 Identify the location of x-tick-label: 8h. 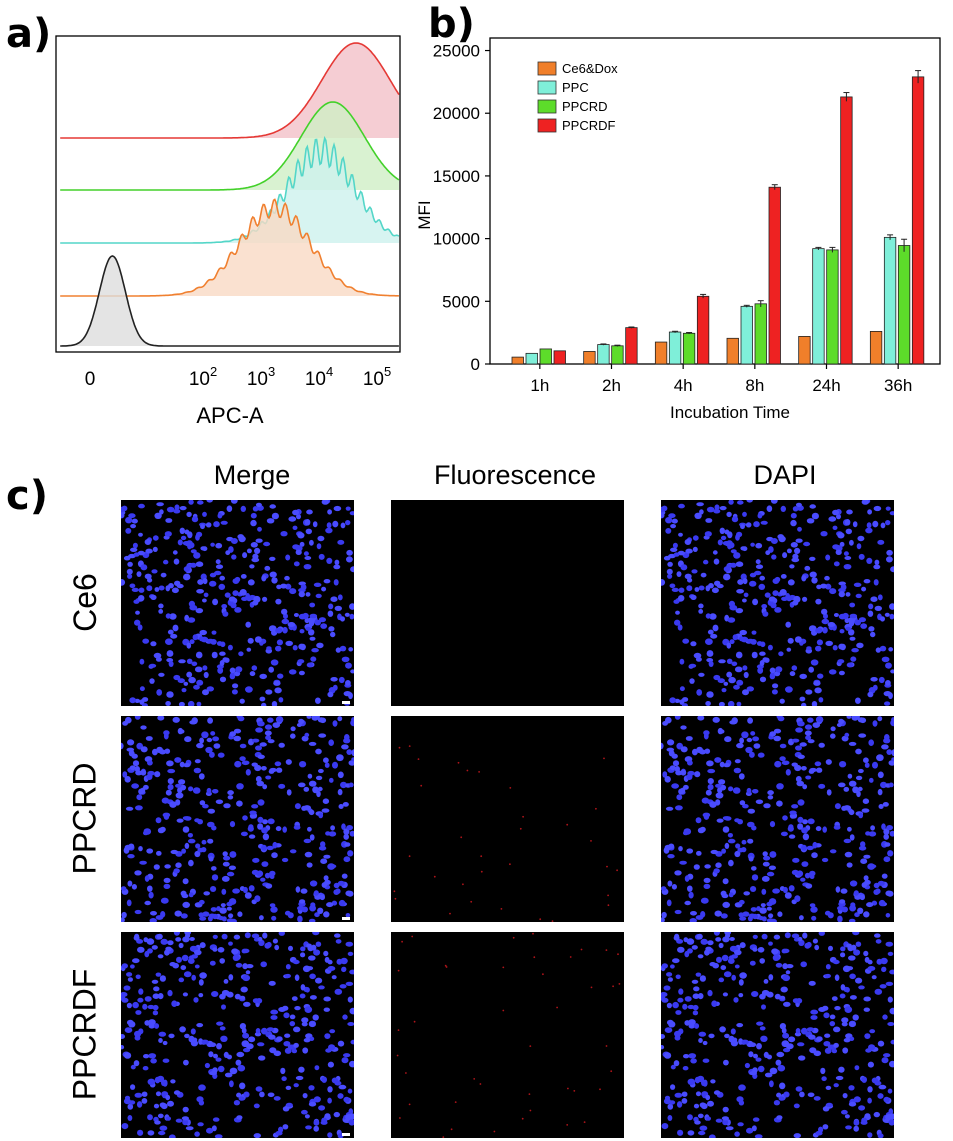
(754, 385).